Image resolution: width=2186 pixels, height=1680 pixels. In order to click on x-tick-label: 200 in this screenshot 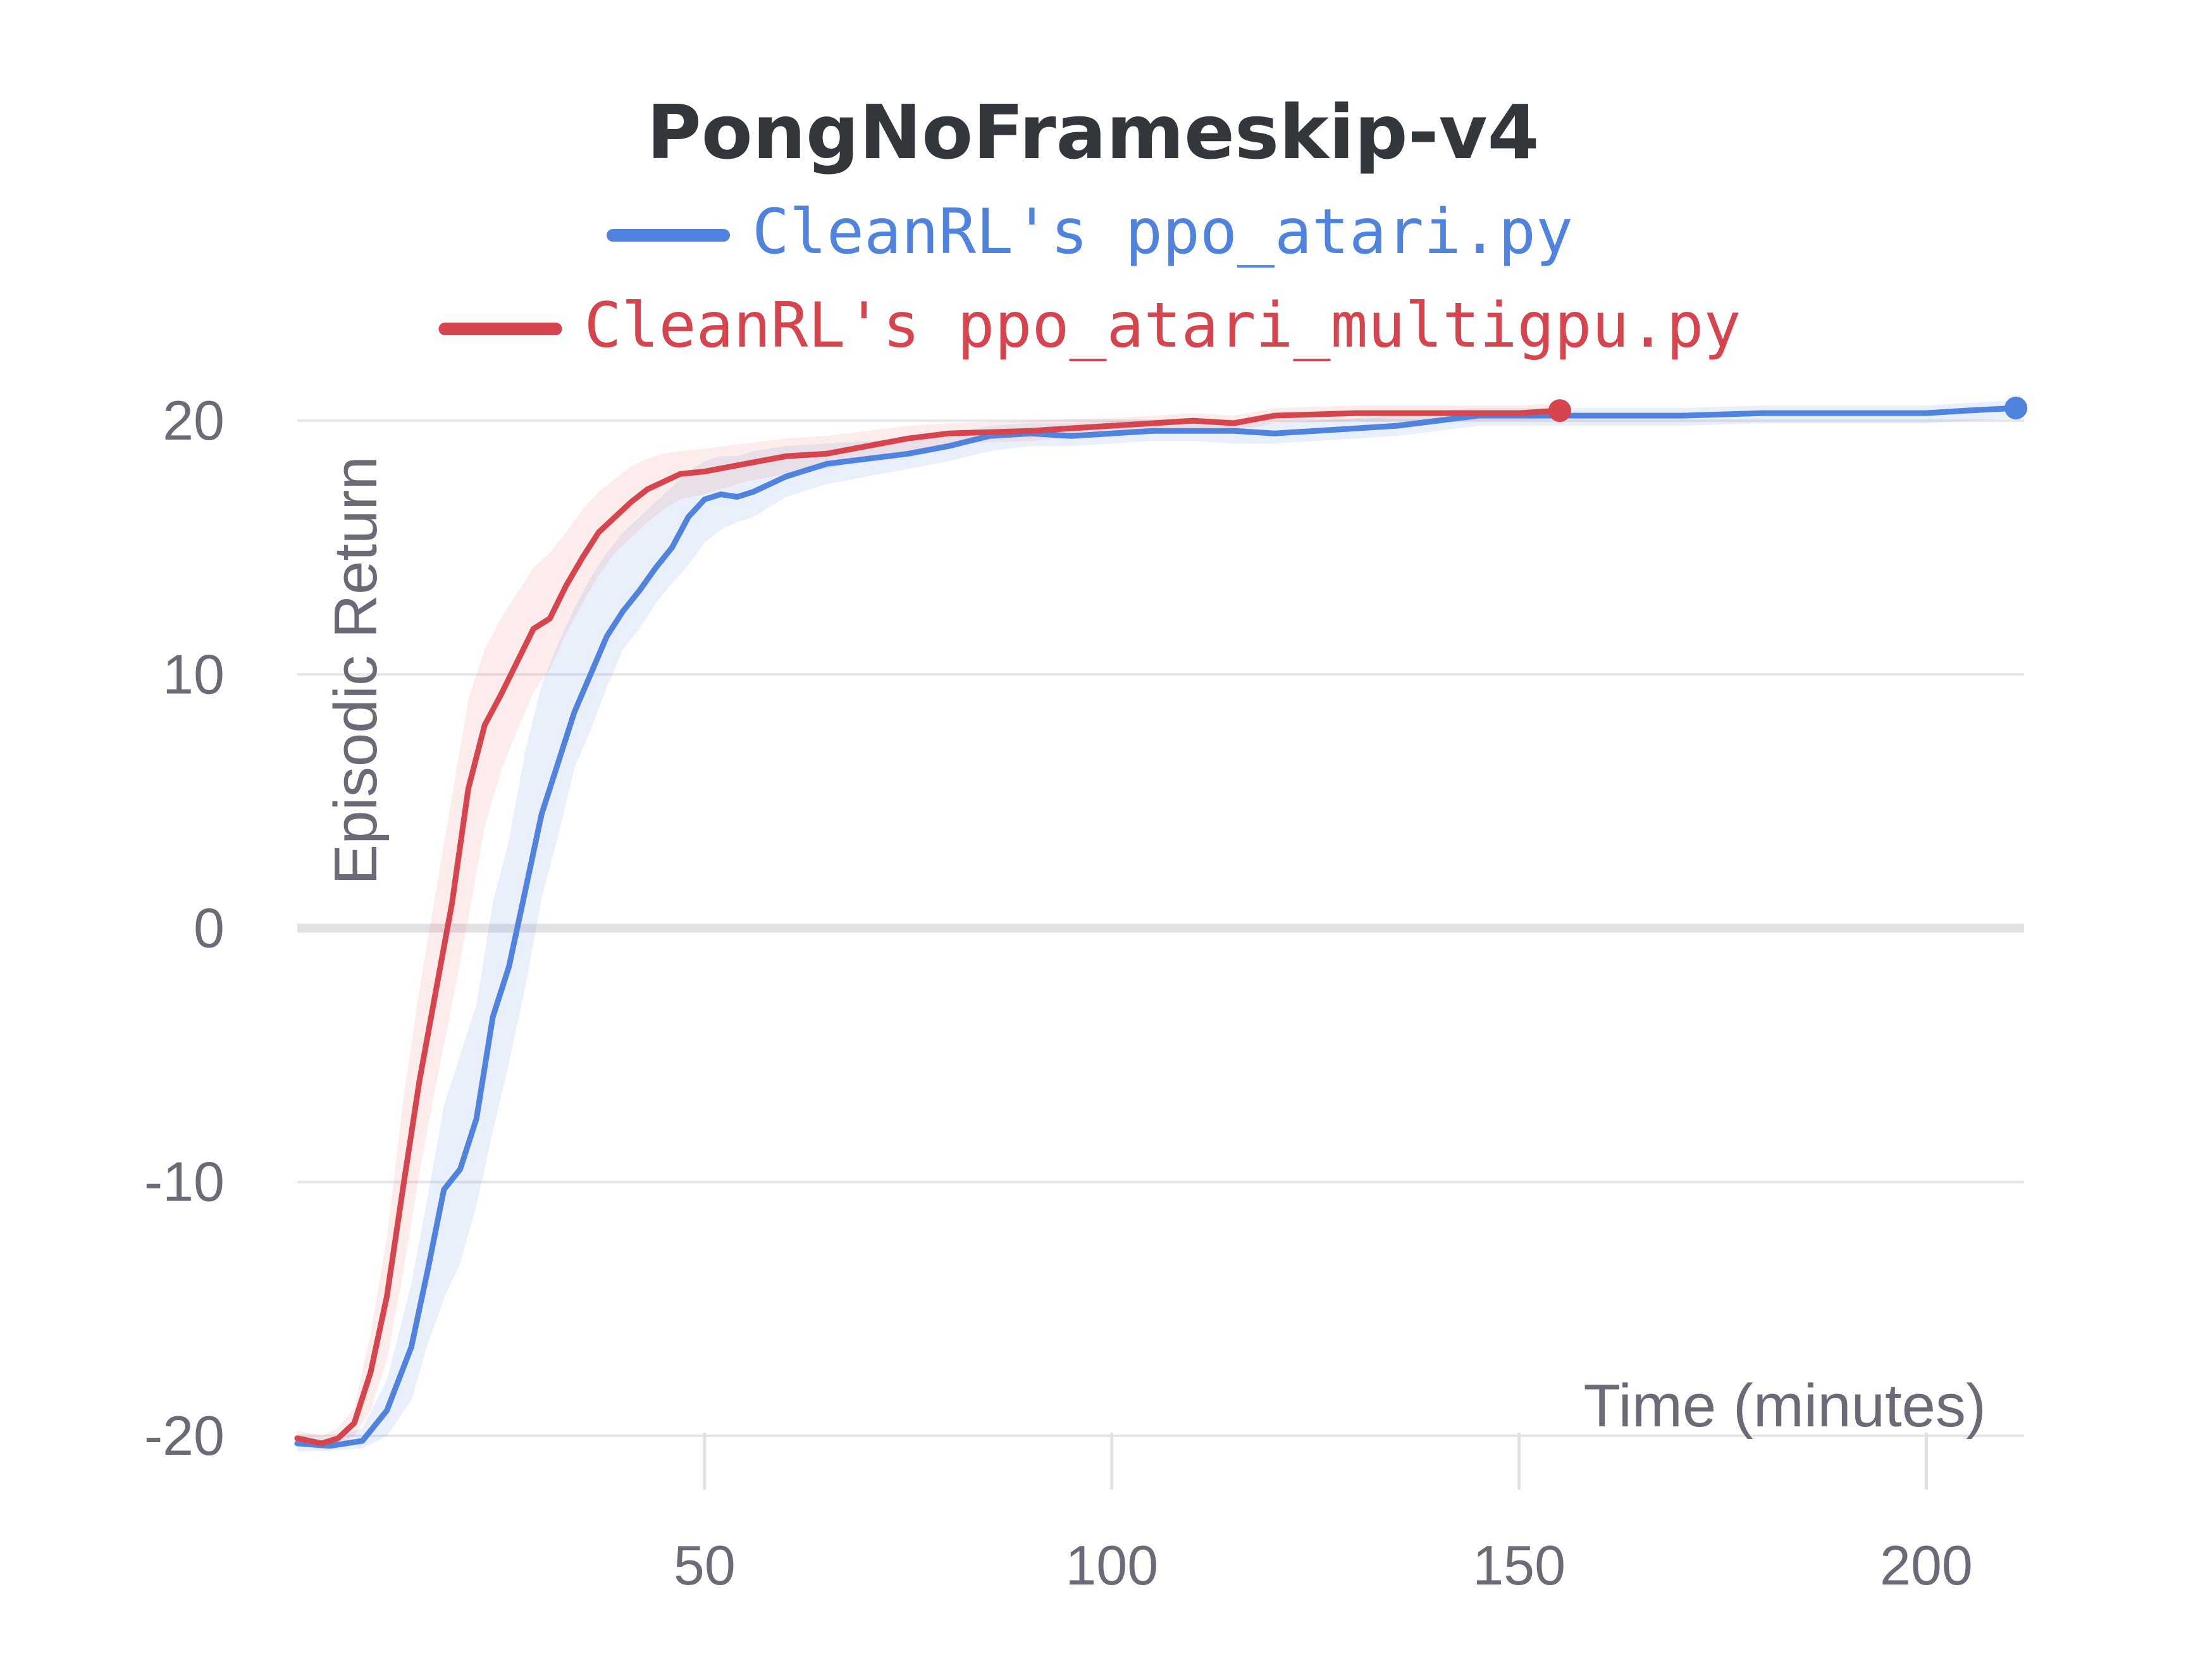, I will do `click(1926, 1565)`.